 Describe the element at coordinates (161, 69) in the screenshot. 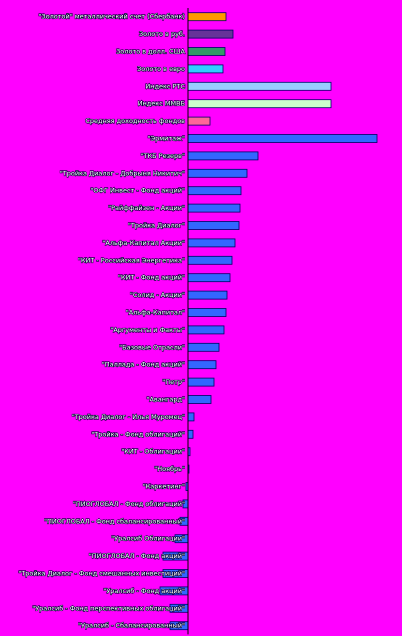

I see `category-label: Золото в евро` at that location.